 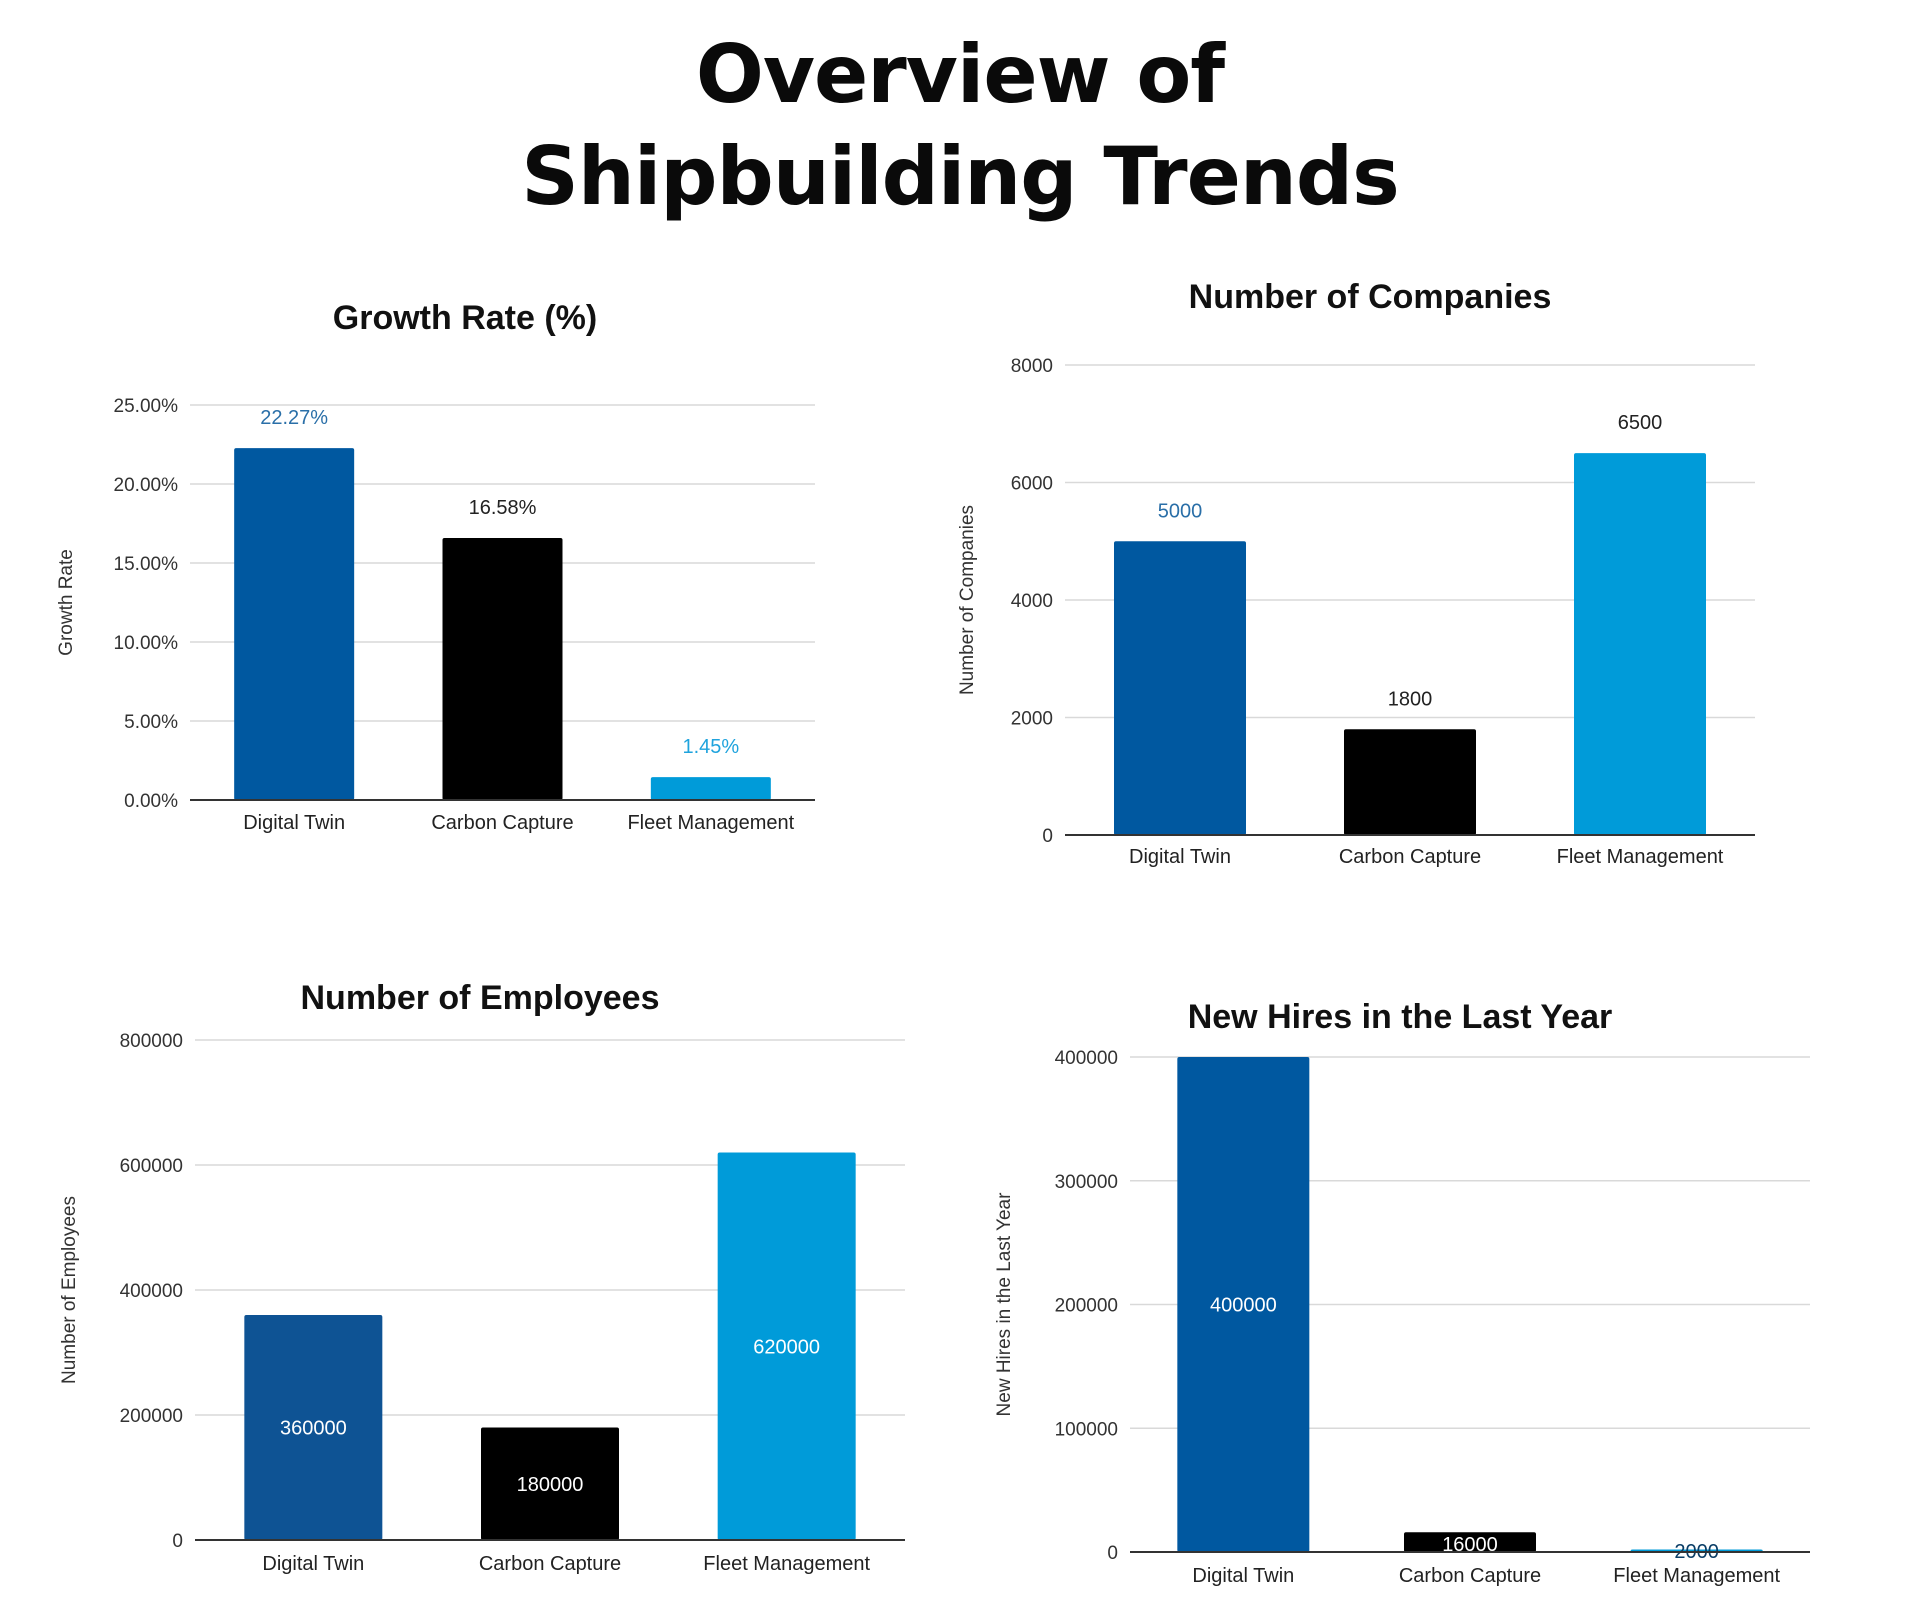 I want to click on employees-data-label: 180000, so click(x=550, y=1485).